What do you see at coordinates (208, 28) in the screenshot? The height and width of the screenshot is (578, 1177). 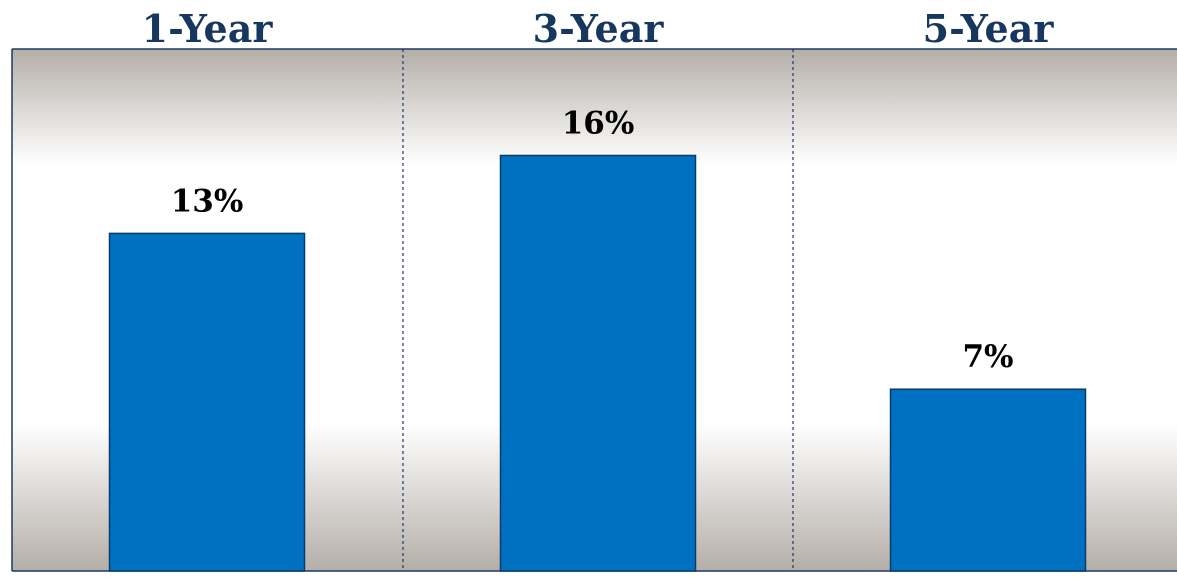 I see `category-label-1-year: 1-Year` at bounding box center [208, 28].